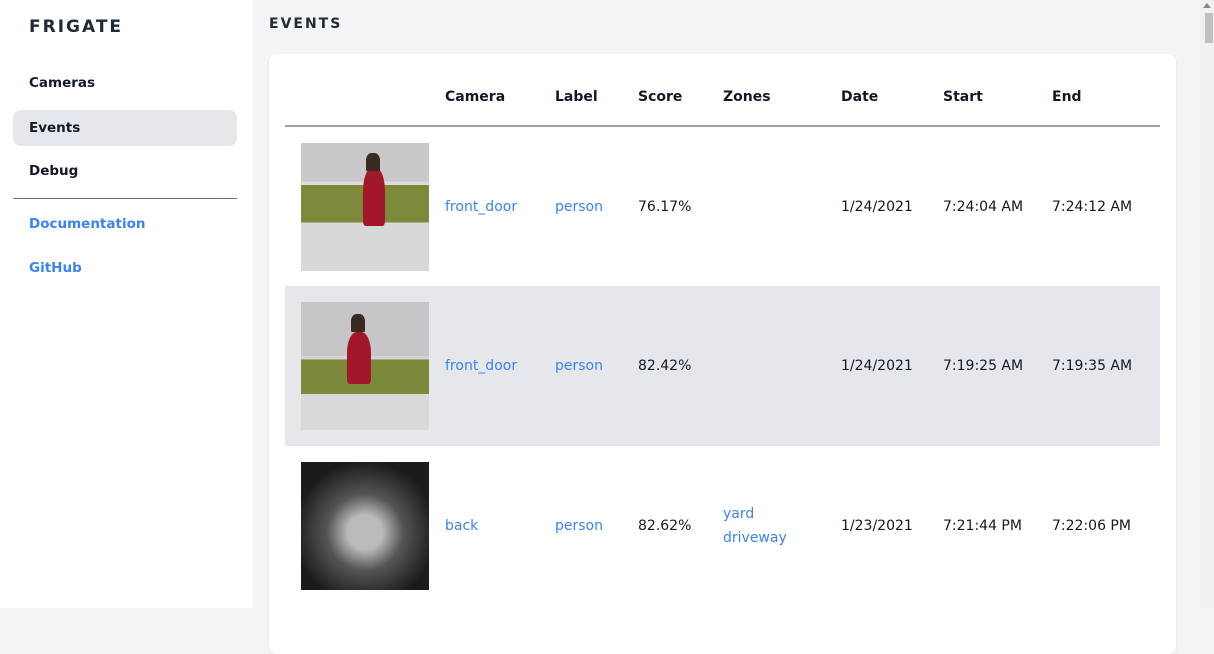 This screenshot has height=654, width=1214. What do you see at coordinates (306, 24) in the screenshot?
I see `page-title: EVENTS` at bounding box center [306, 24].